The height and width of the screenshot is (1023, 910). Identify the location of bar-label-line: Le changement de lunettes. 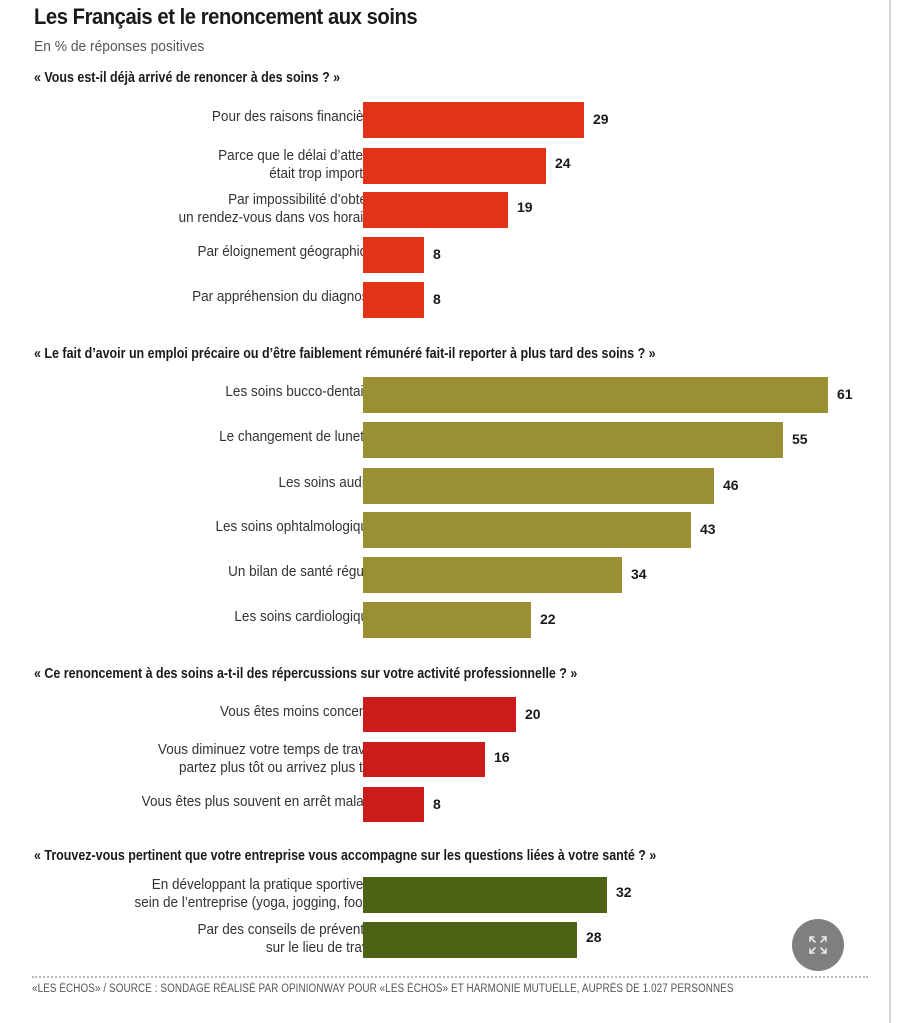
(300, 436).